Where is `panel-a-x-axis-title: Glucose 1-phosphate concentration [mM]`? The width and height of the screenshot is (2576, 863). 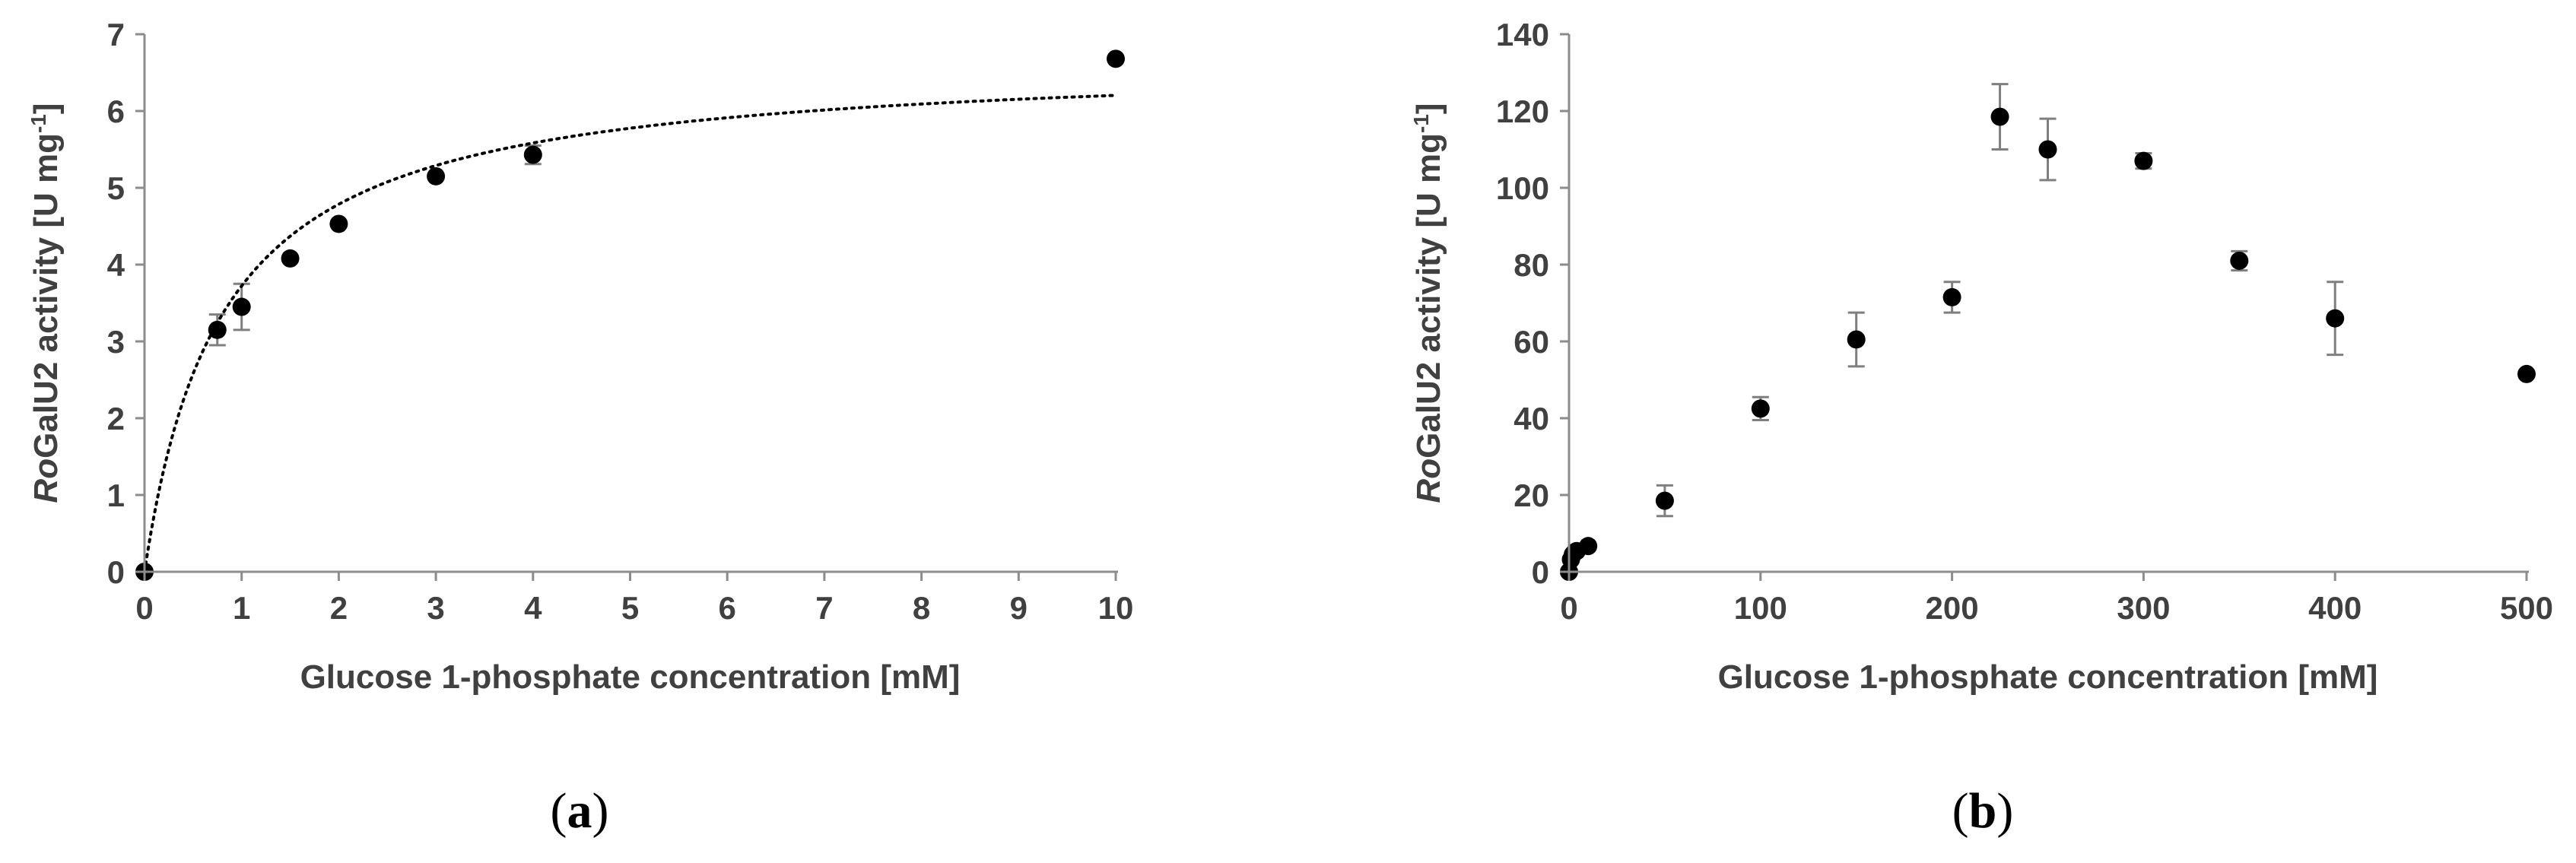
panel-a-x-axis-title: Glucose 1-phosphate concentration [mM] is located at coordinates (630, 677).